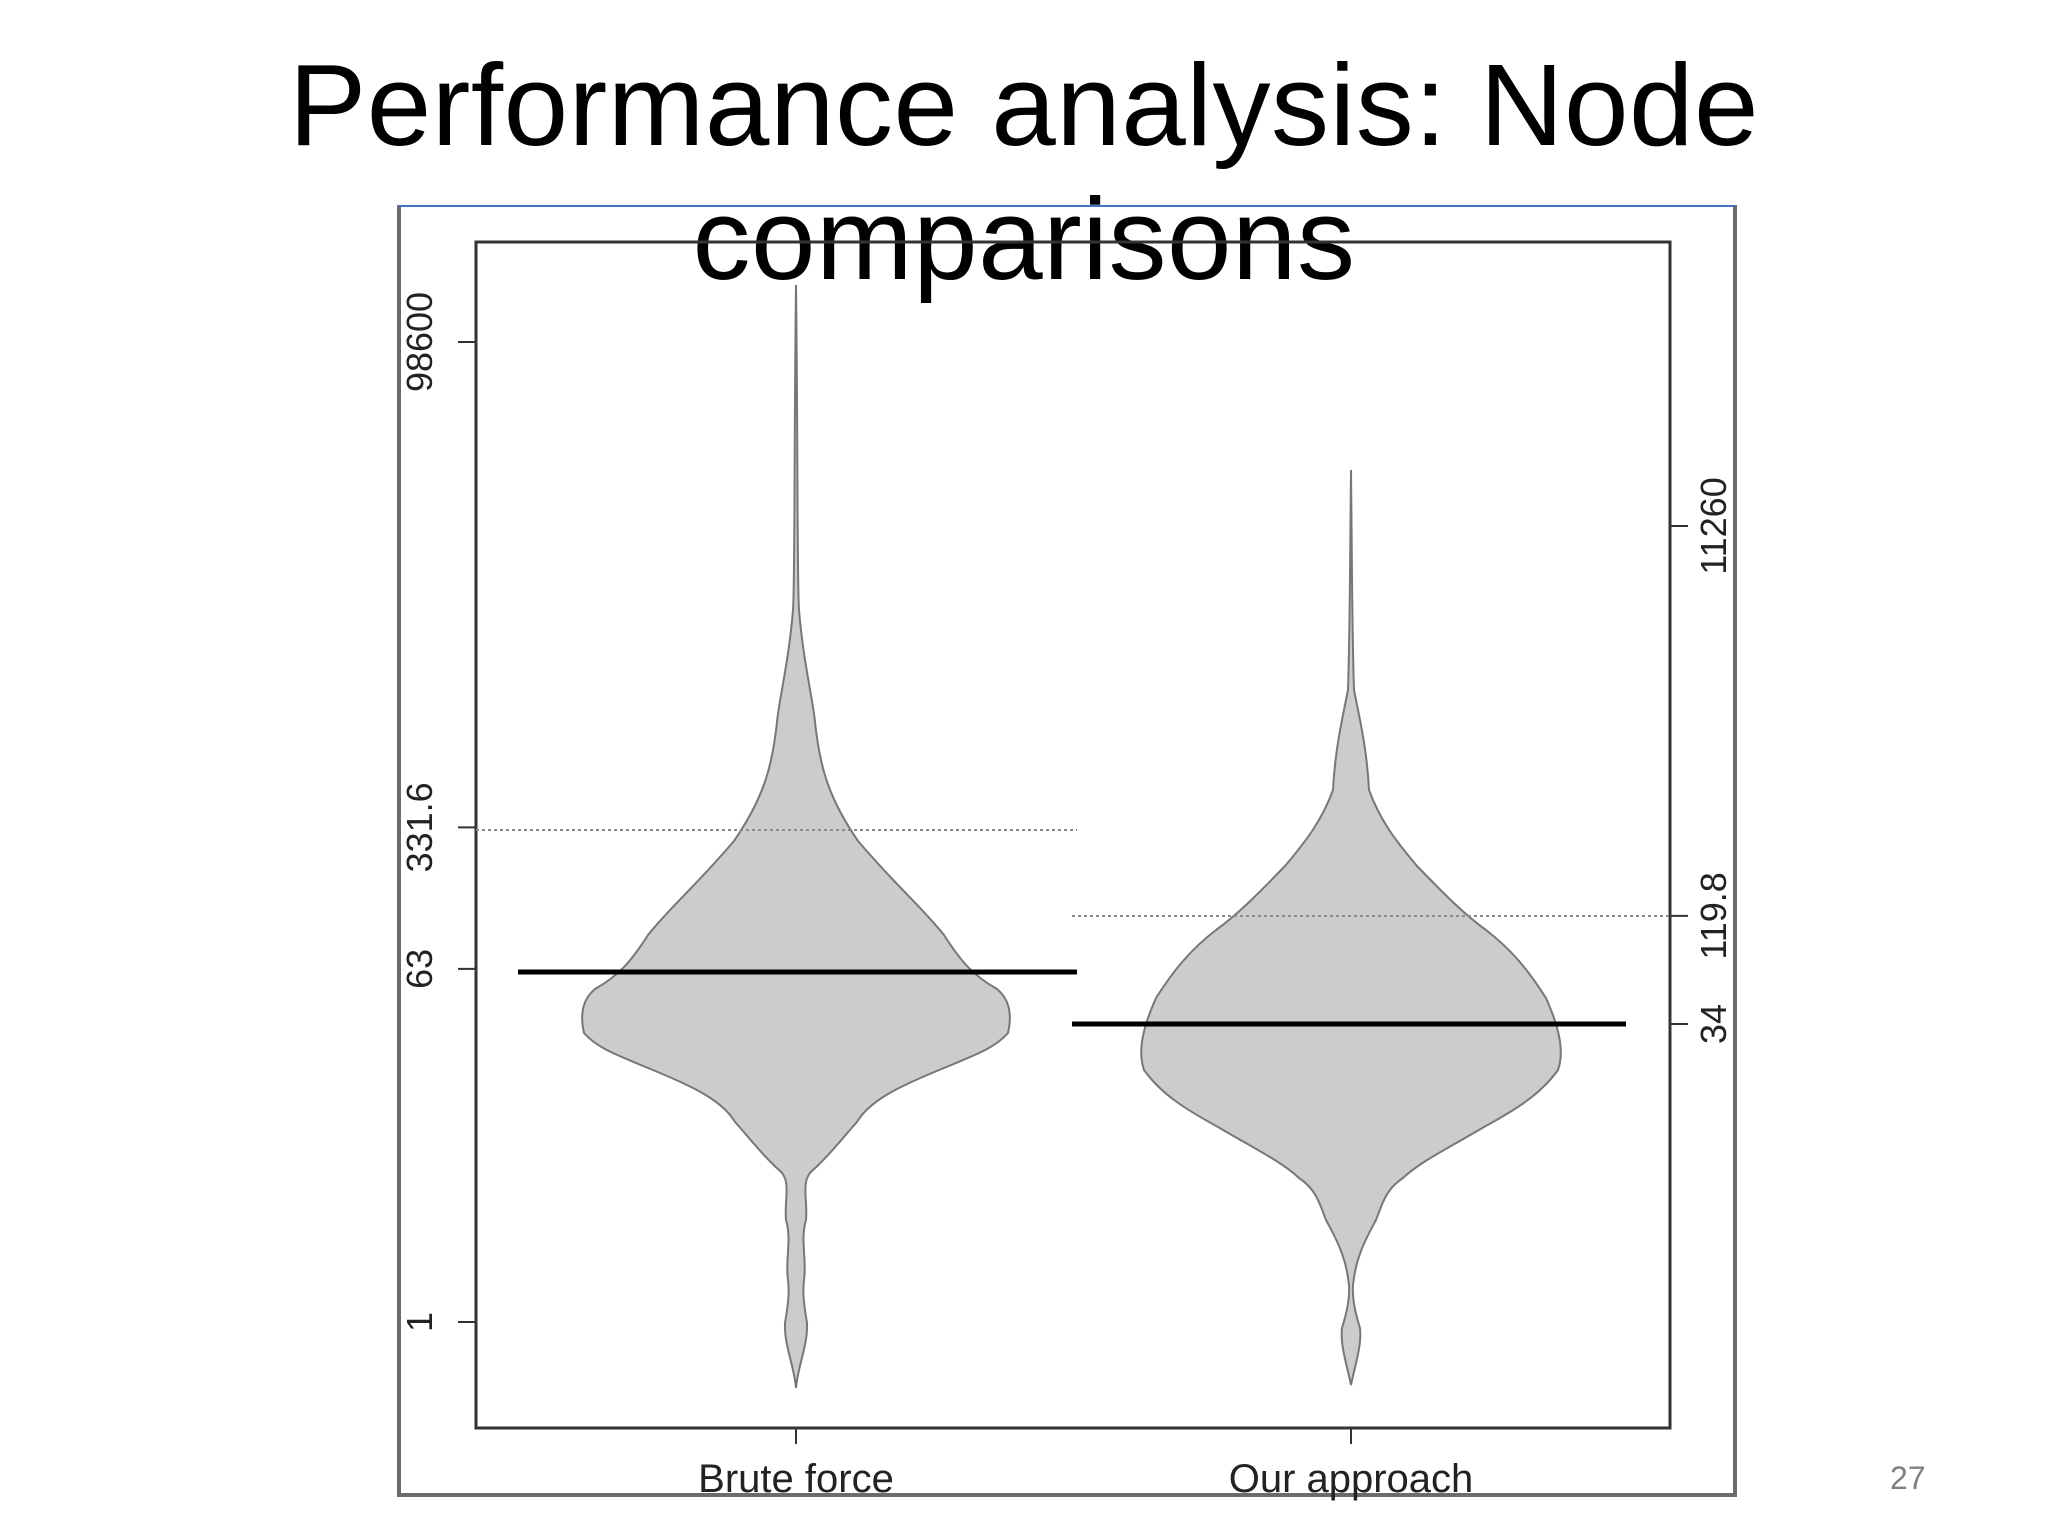 The width and height of the screenshot is (2048, 1536). Describe the element at coordinates (1908, 1478) in the screenshot. I see `page-number: 27` at that location.